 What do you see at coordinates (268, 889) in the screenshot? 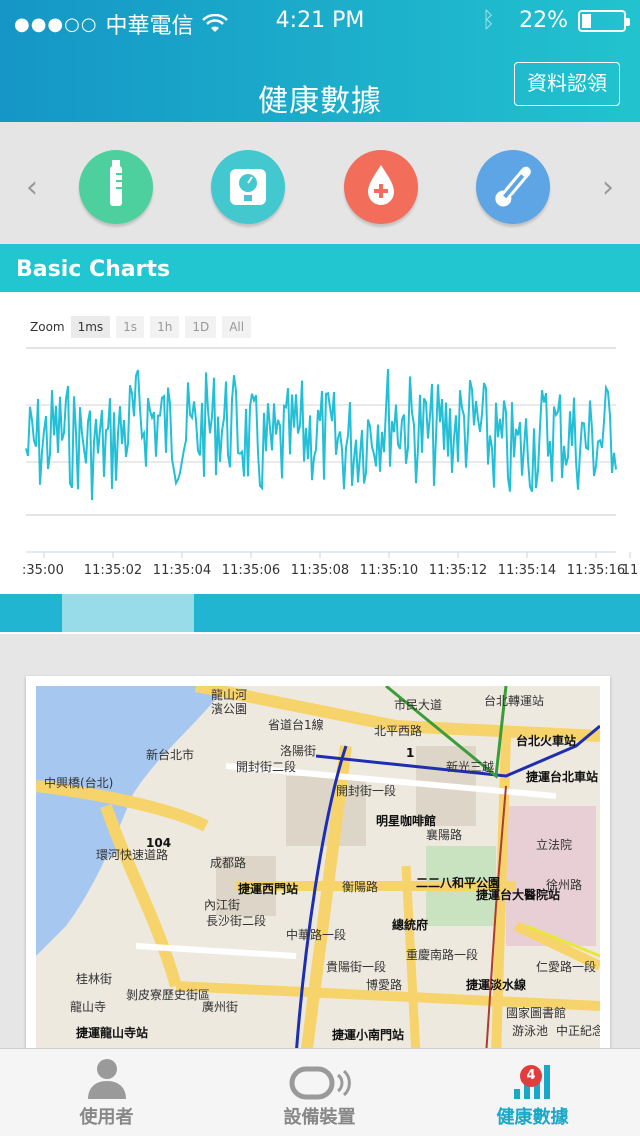
I see `map-label: 捷運西門站` at bounding box center [268, 889].